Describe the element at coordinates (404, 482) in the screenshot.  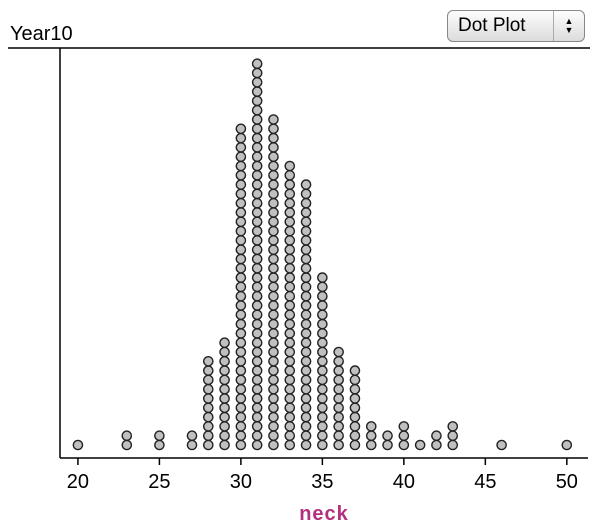
I see `x-tick-label: 40` at that location.